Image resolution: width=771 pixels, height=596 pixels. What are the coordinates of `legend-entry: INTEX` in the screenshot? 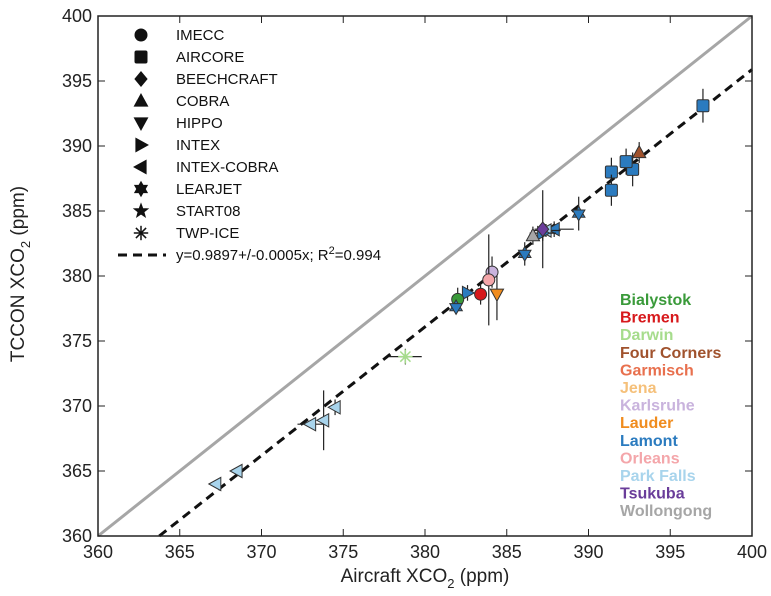 It's located at (177, 145).